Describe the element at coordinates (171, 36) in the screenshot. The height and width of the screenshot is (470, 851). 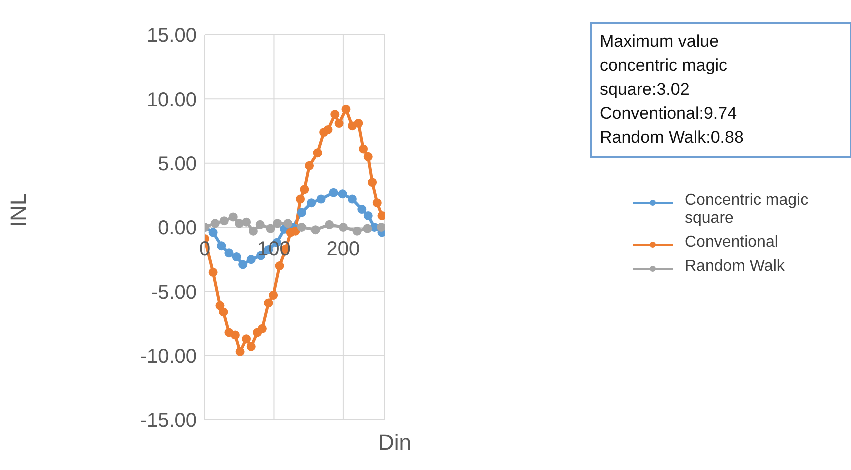
I see `y-tick-label: 15.00` at that location.